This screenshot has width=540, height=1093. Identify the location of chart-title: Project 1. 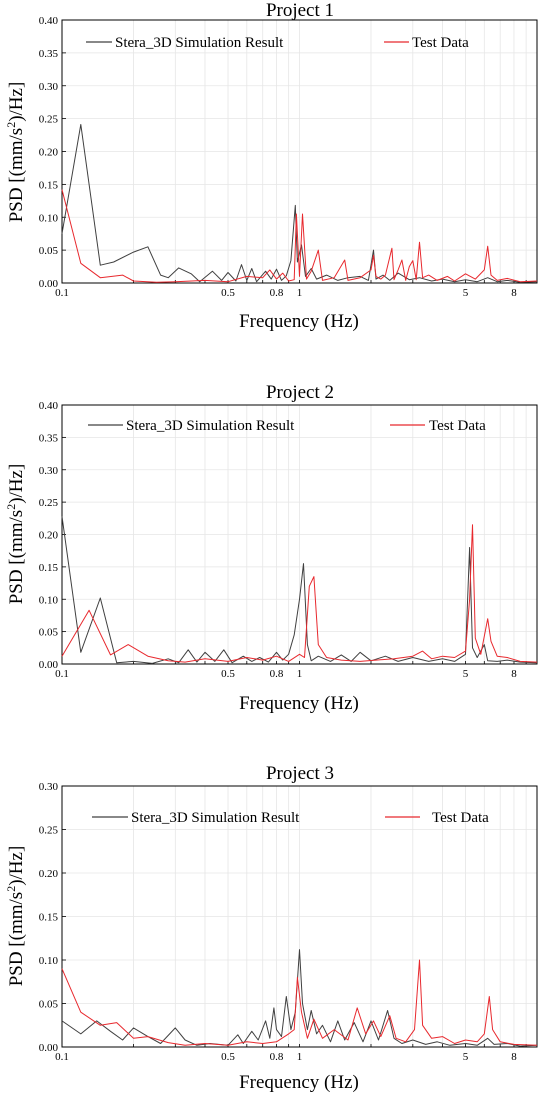
(300, 10).